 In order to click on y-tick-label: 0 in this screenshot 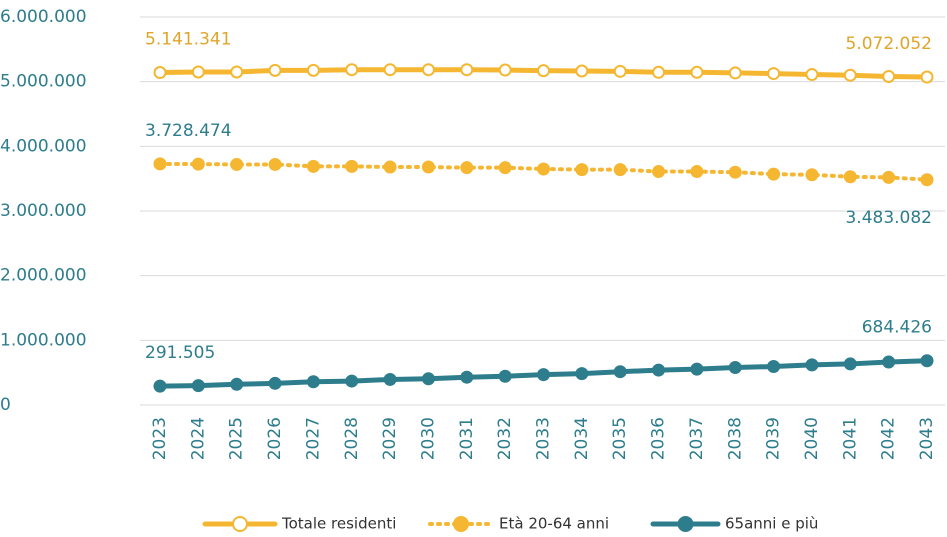, I will do `click(5, 405)`.